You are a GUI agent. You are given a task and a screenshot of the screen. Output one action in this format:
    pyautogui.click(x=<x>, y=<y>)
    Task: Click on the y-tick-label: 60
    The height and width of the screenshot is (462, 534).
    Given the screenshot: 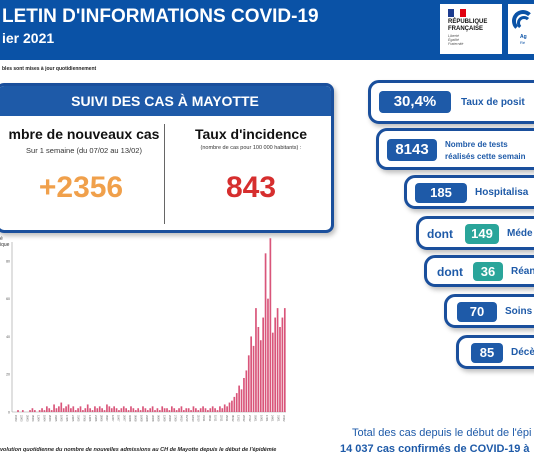 What is the action you would take?
    pyautogui.click(x=8, y=299)
    